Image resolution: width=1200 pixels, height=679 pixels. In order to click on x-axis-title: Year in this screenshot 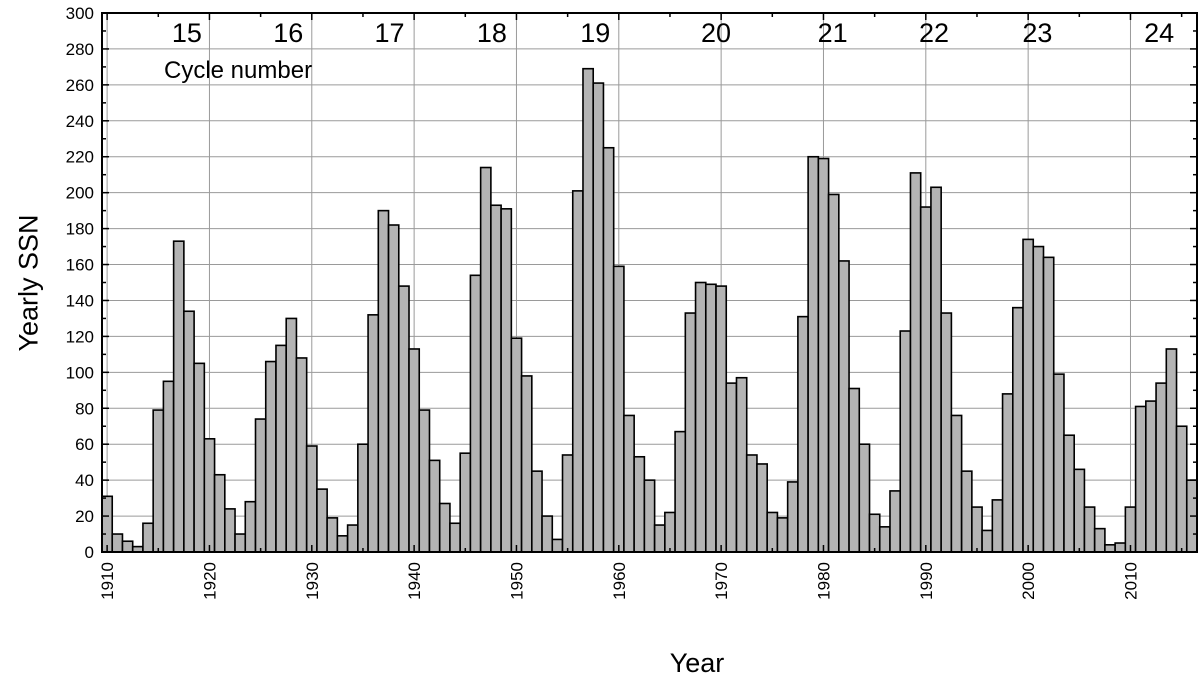, I will do `click(697, 663)`.